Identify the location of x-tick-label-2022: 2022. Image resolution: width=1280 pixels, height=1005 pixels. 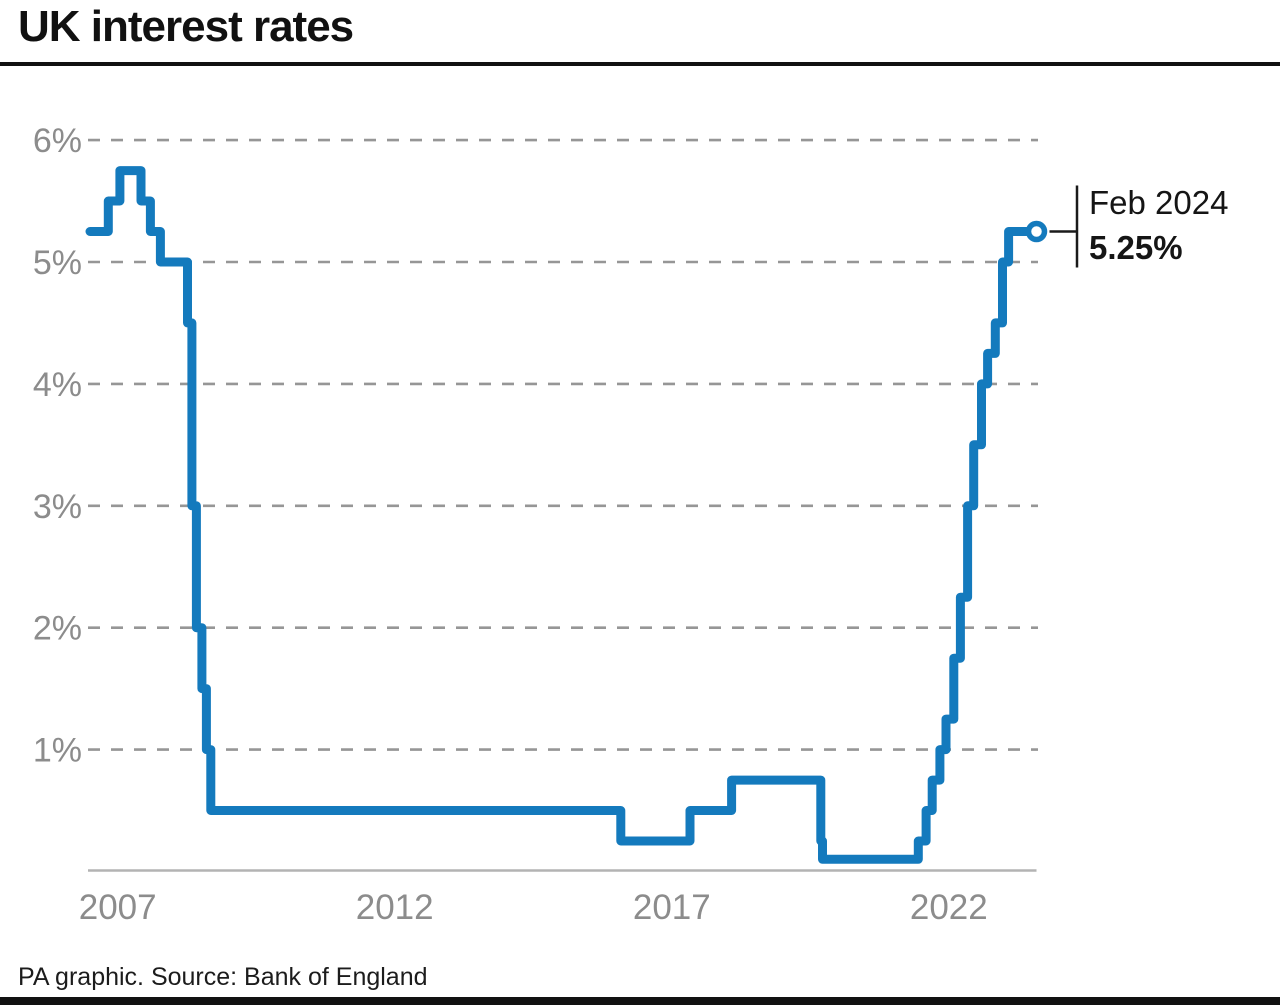
(949, 907).